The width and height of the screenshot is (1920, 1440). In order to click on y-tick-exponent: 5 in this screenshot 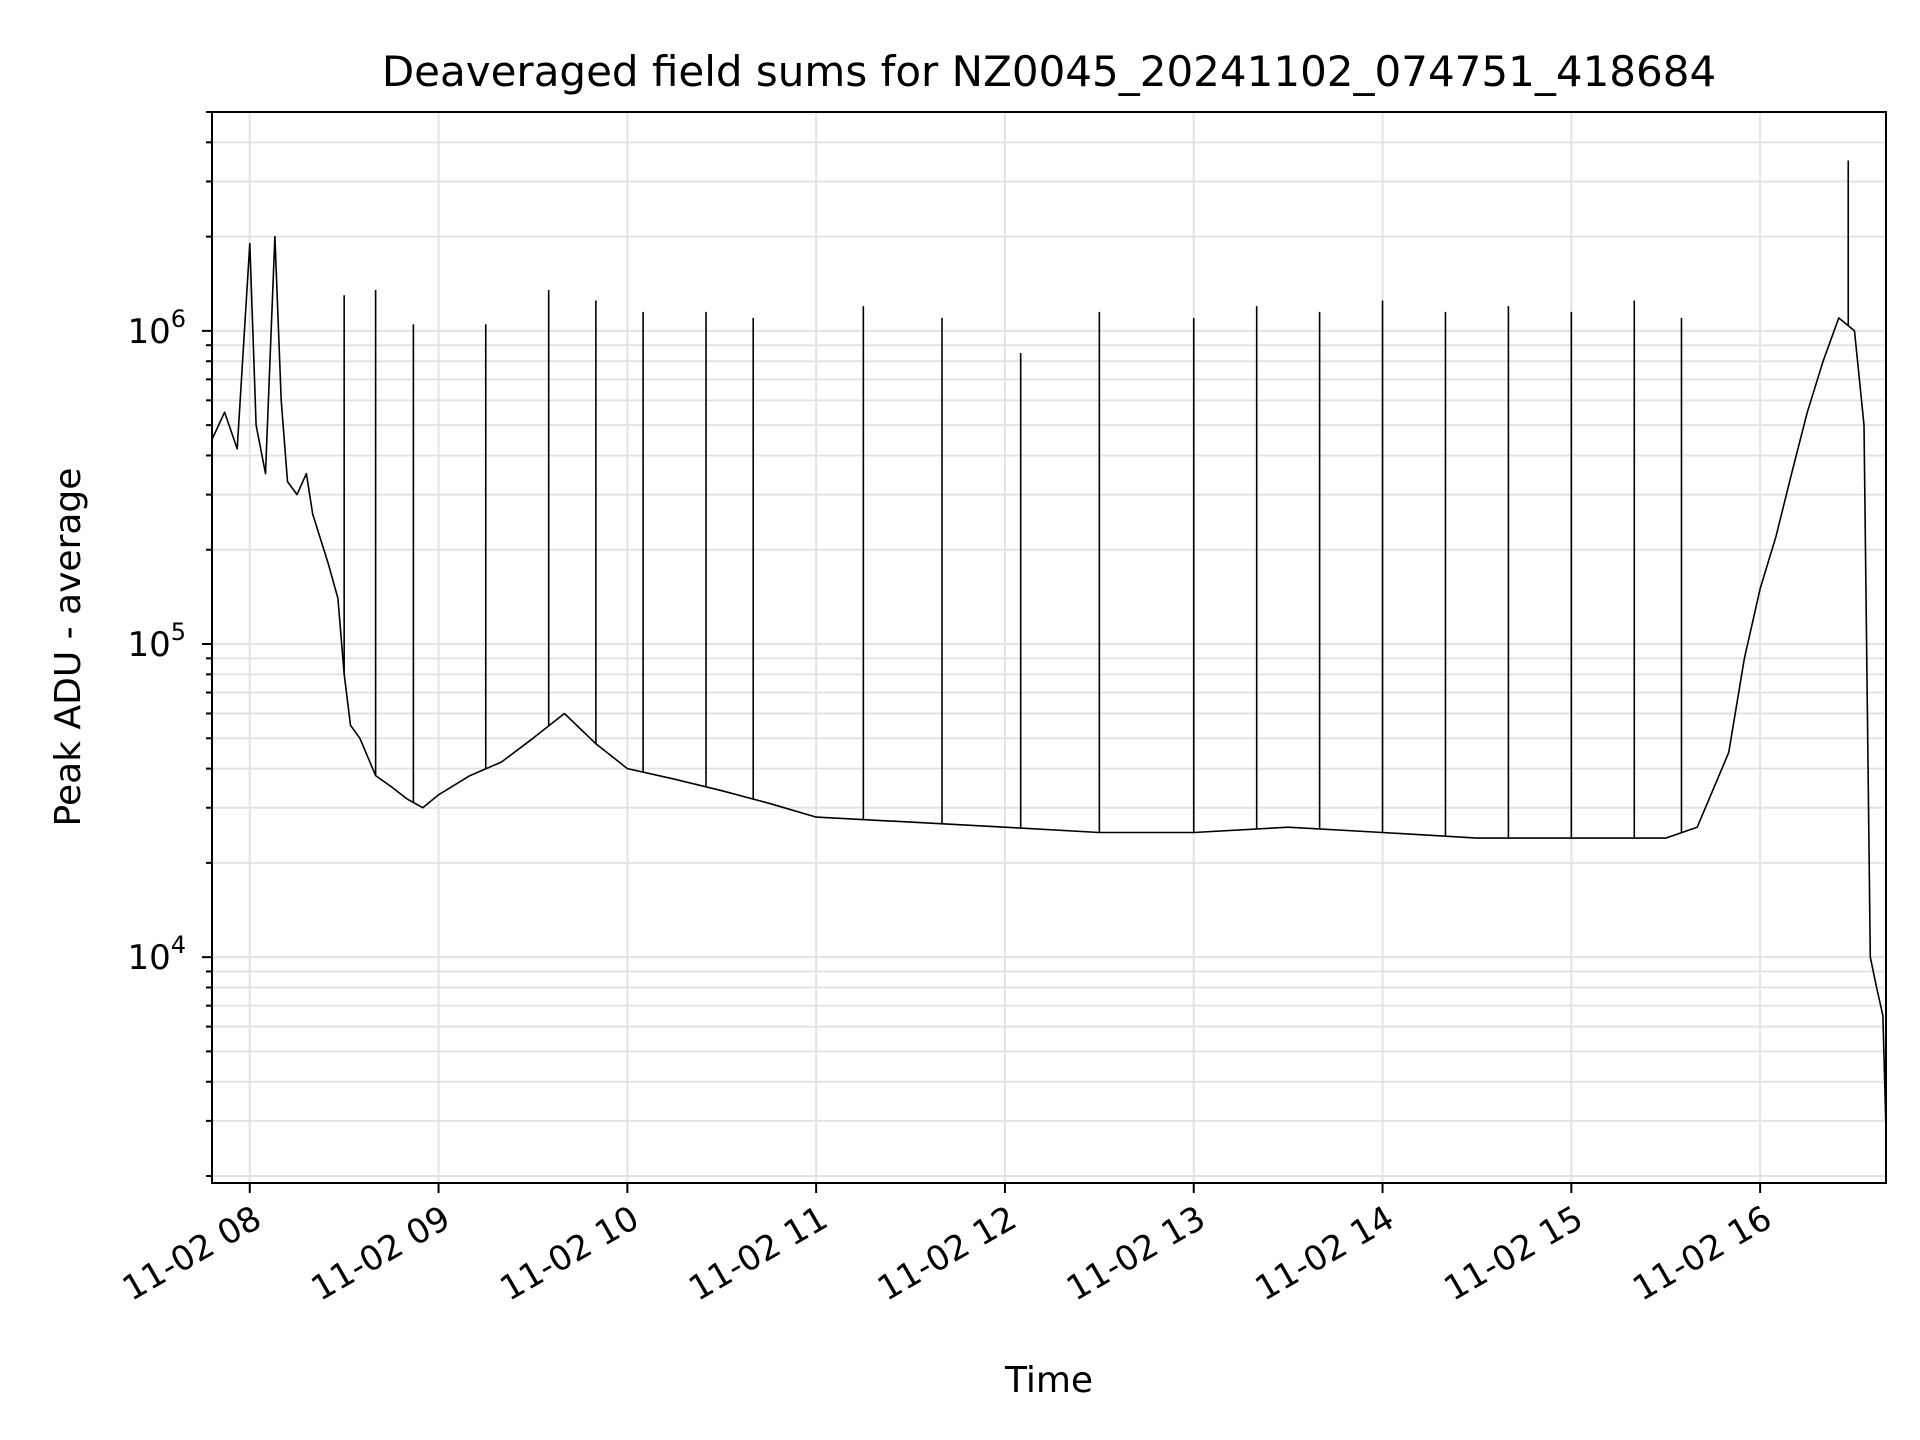, I will do `click(178, 632)`.